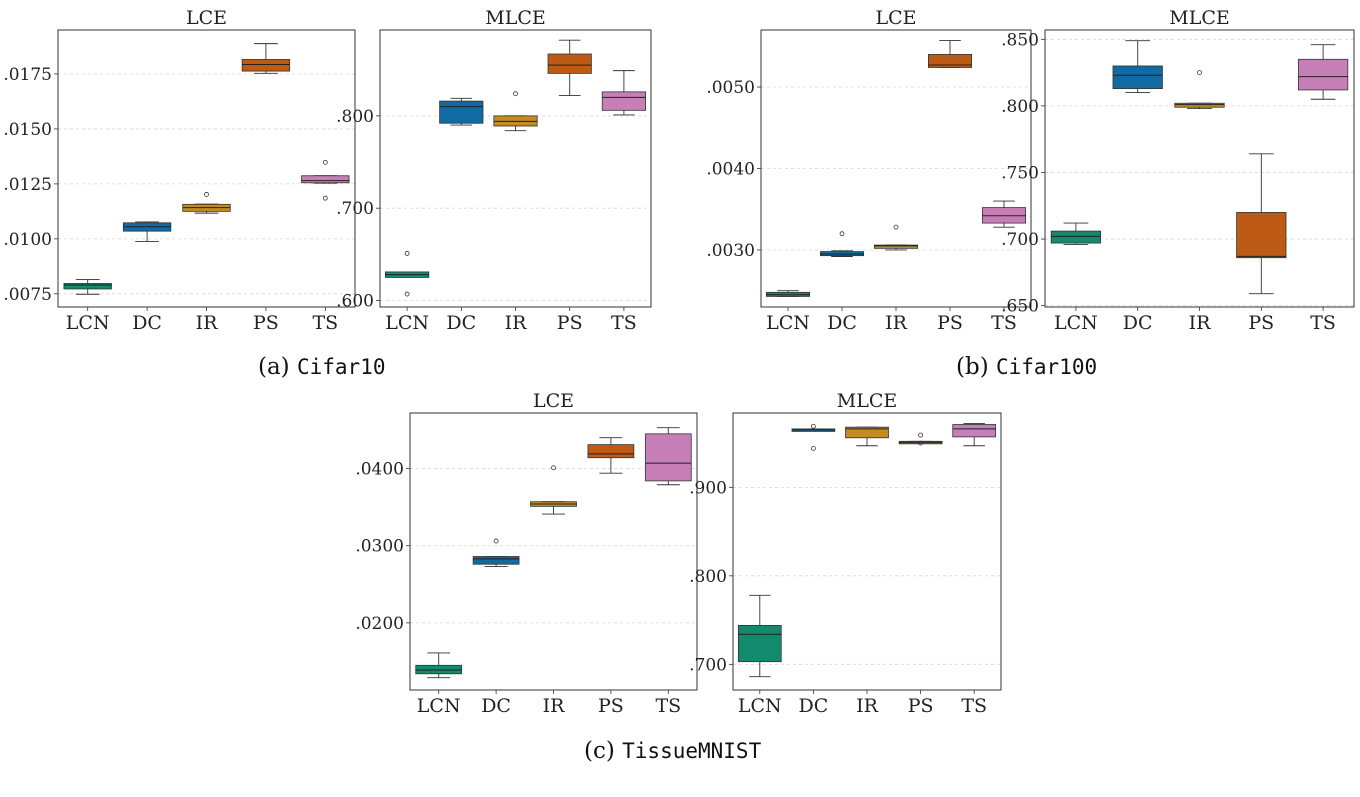  Describe the element at coordinates (1020, 307) in the screenshot. I see `y-tick-label: .650` at that location.